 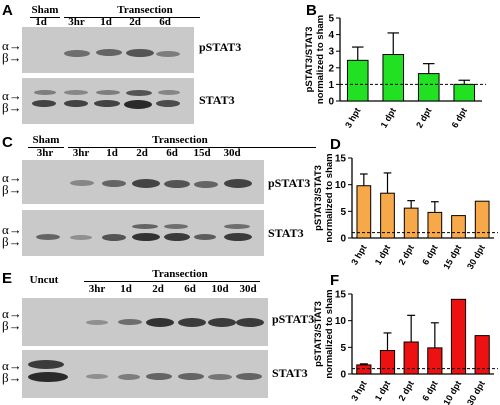 I want to click on panel-letter-c: C, so click(x=7, y=142).